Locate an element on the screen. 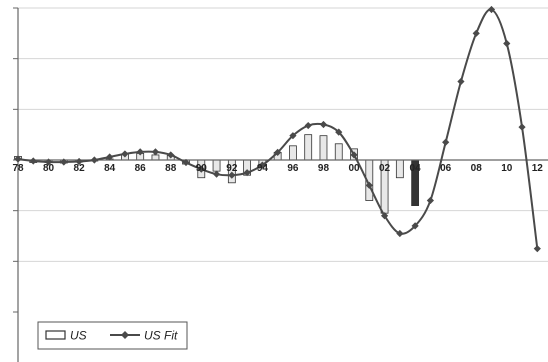  x-tick-label: 10 is located at coordinates (507, 168).